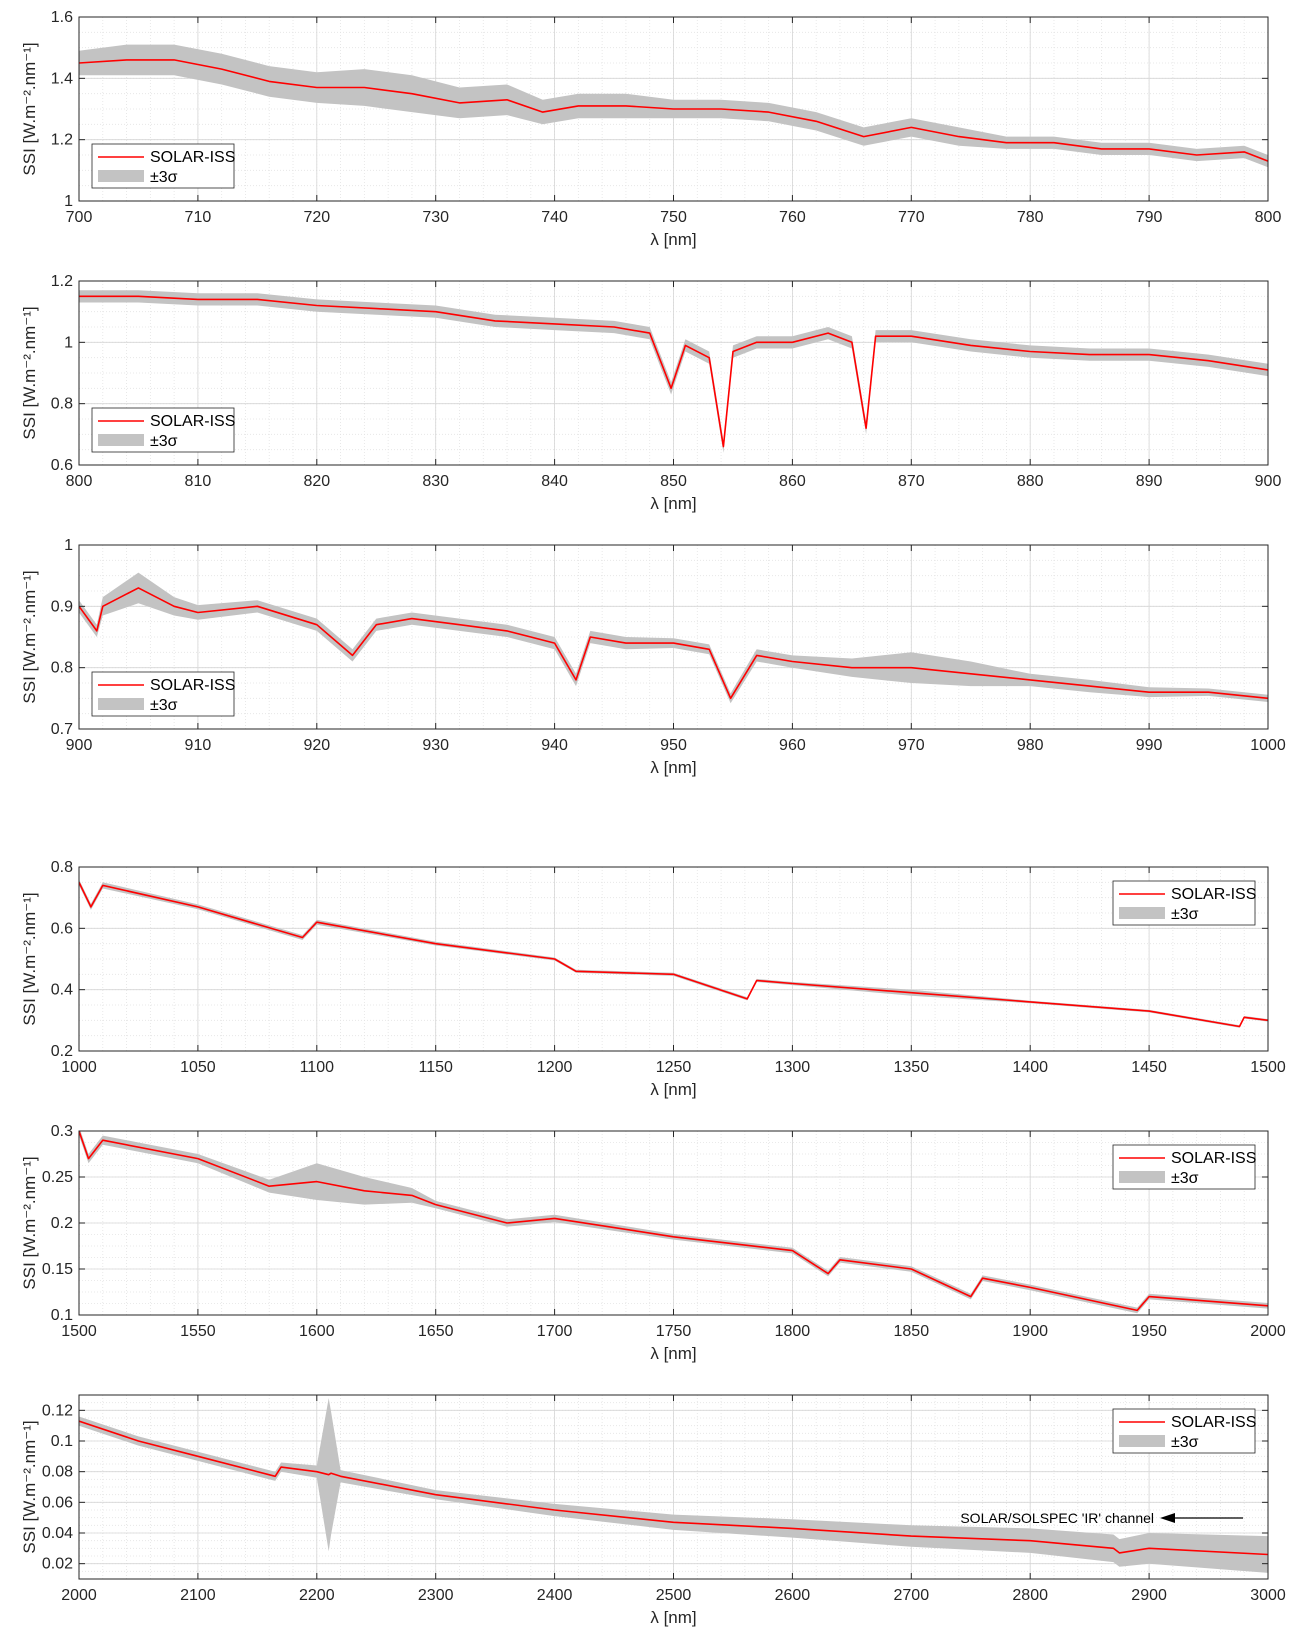 The image size is (1301, 1634). What do you see at coordinates (1268, 481) in the screenshot?
I see `x-tick-label: 900` at bounding box center [1268, 481].